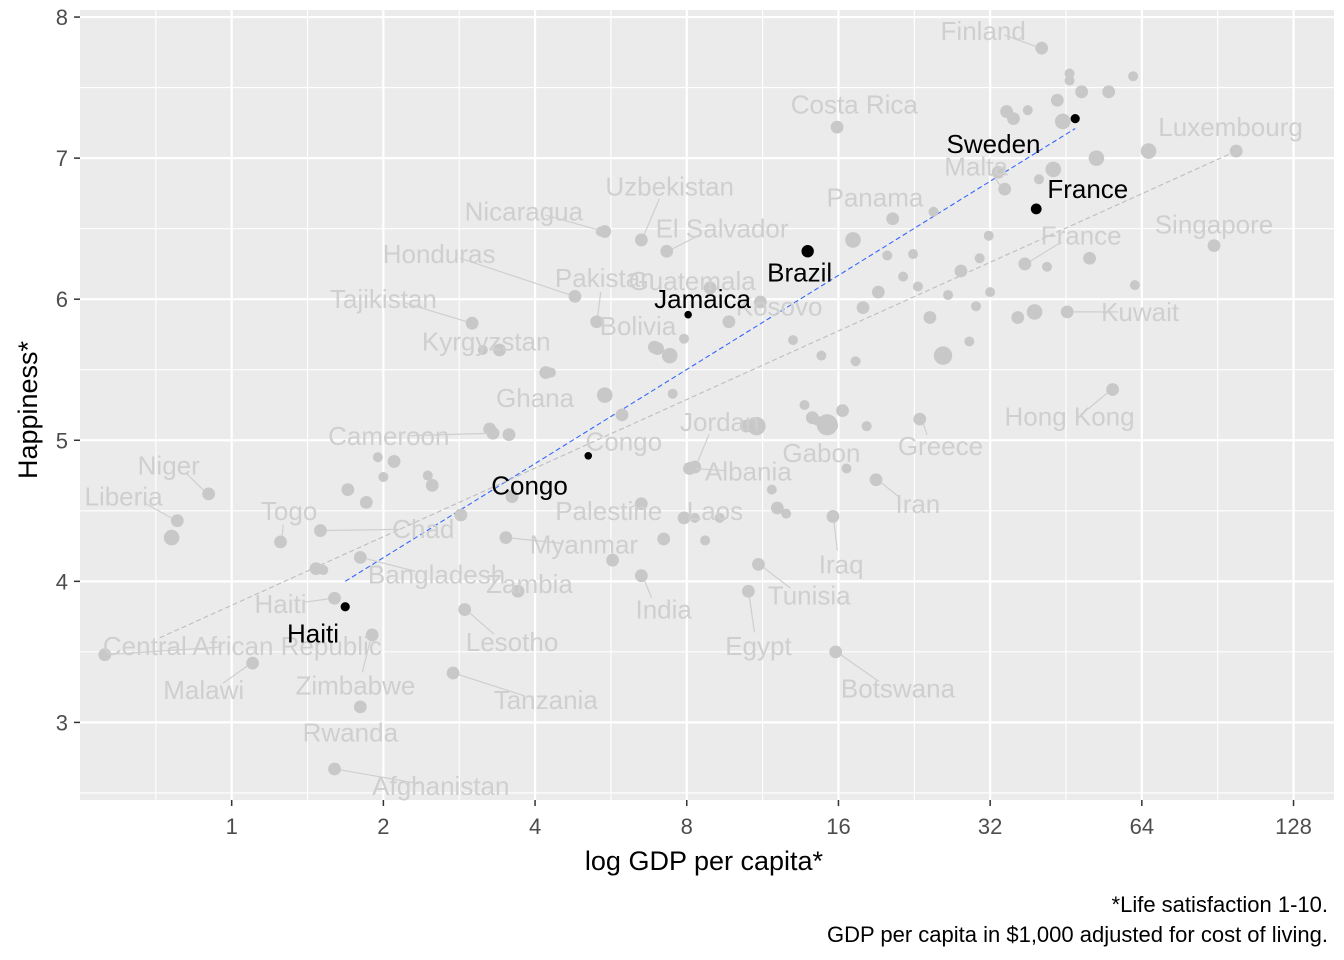 This screenshot has width=1344, height=960. Describe the element at coordinates (994, 144) in the screenshot. I see `highlight-label-sweden: Sweden` at that location.